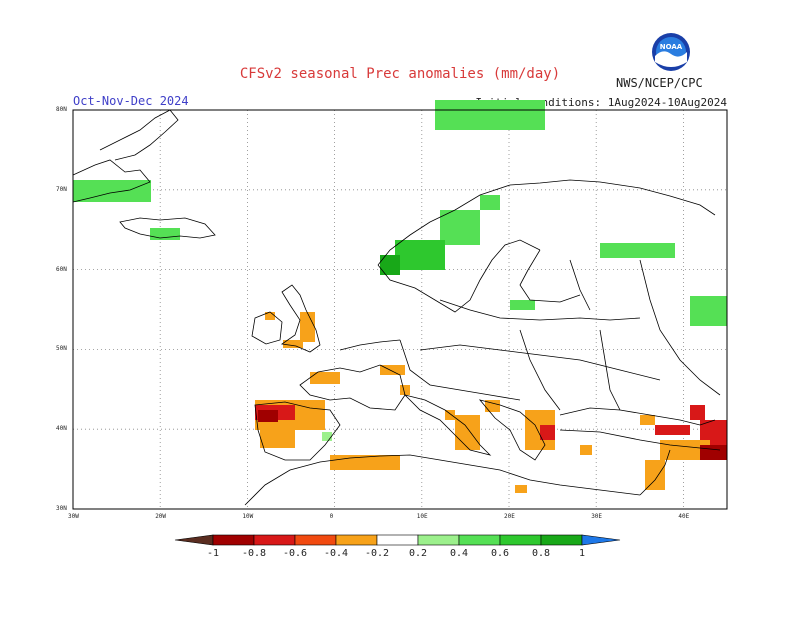 The image size is (800, 618). Describe the element at coordinates (459, 553) in the screenshot. I see `colorbar-label: 0.4` at that location.